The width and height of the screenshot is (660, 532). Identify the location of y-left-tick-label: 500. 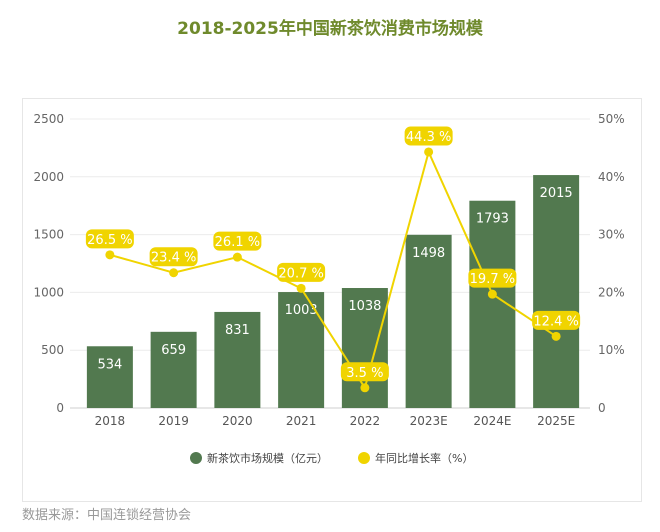
(52, 350).